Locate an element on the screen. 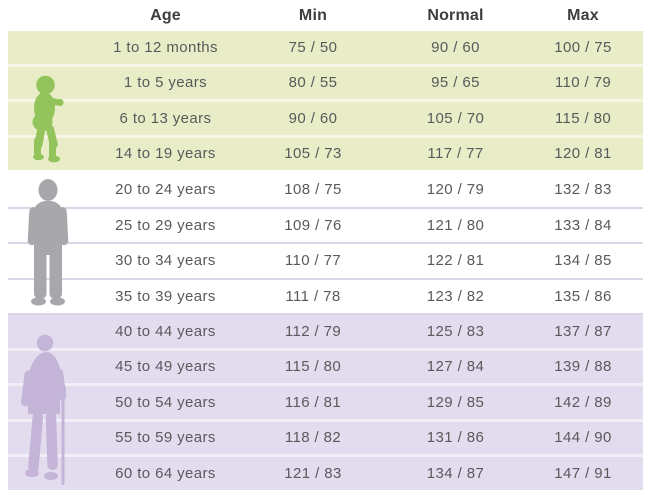  min-value-cell: 121 / 83 is located at coordinates (313, 473).